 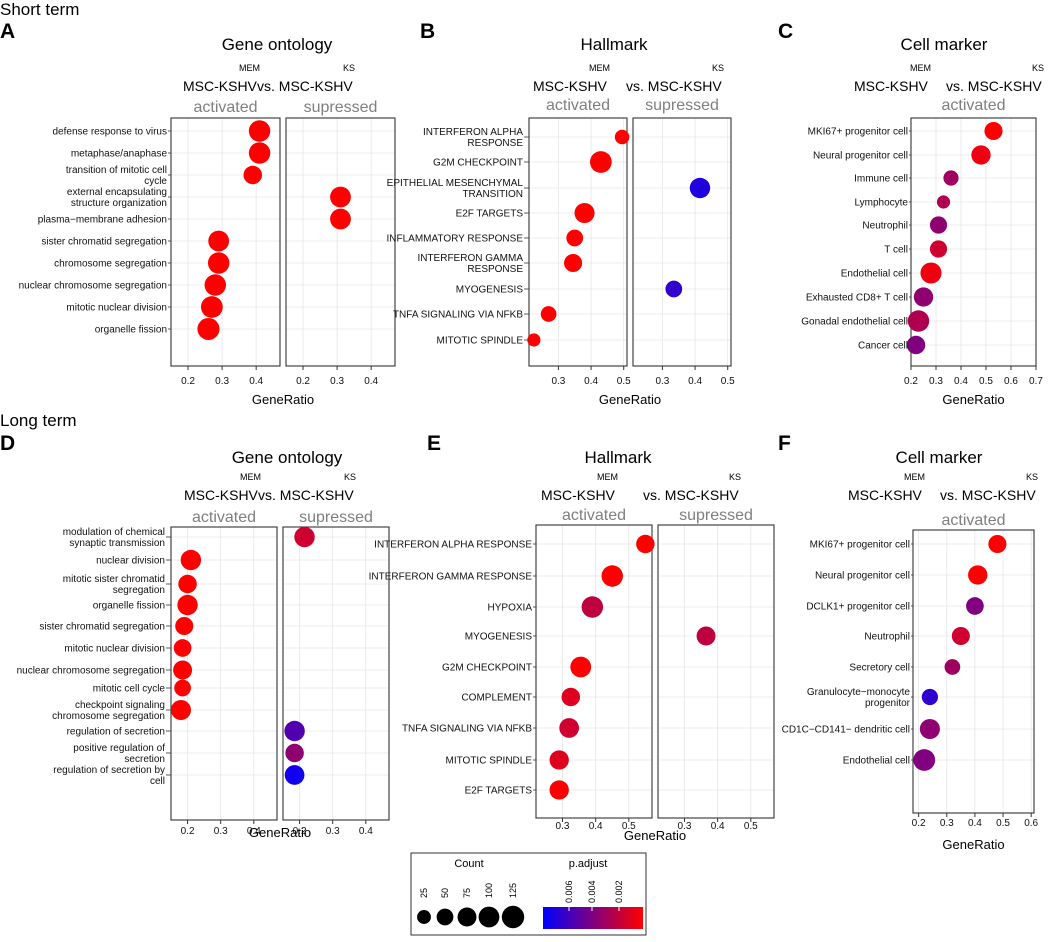 What do you see at coordinates (858, 132) in the screenshot?
I see `category-label: MKI67+ progenitor cell` at bounding box center [858, 132].